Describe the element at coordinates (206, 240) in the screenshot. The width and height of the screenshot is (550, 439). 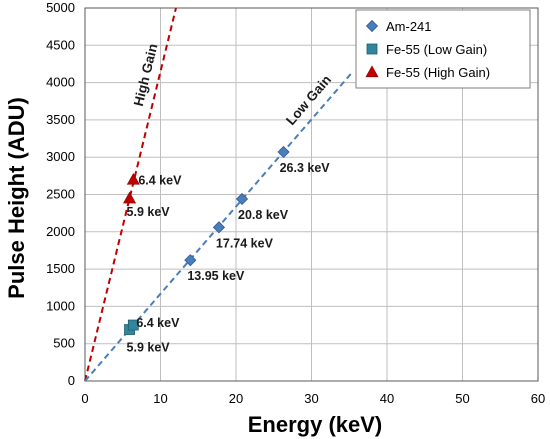
I see `data-markers` at that location.